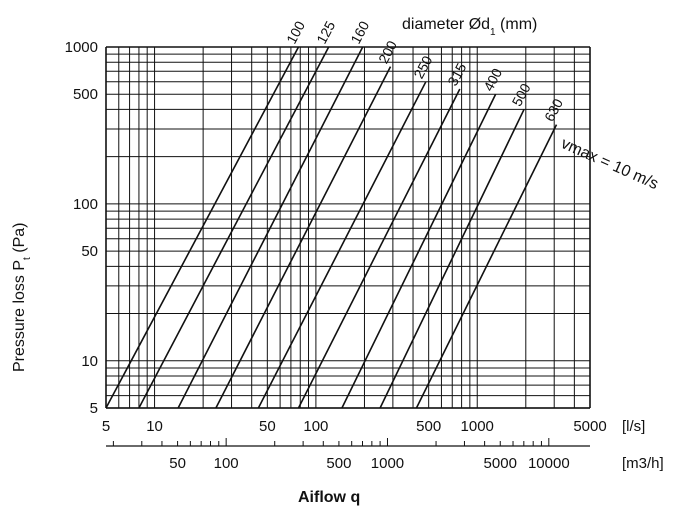 The image size is (683, 510). I want to click on y-tick-label: 5, so click(94, 408).